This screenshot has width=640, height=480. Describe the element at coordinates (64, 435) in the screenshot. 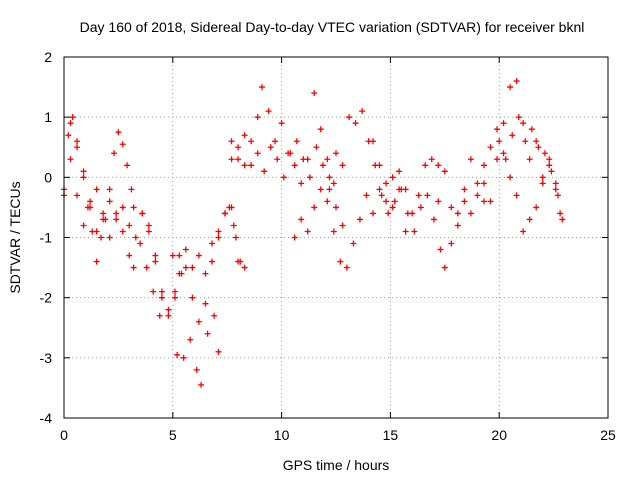

I see `x-tick-label: 0` at that location.